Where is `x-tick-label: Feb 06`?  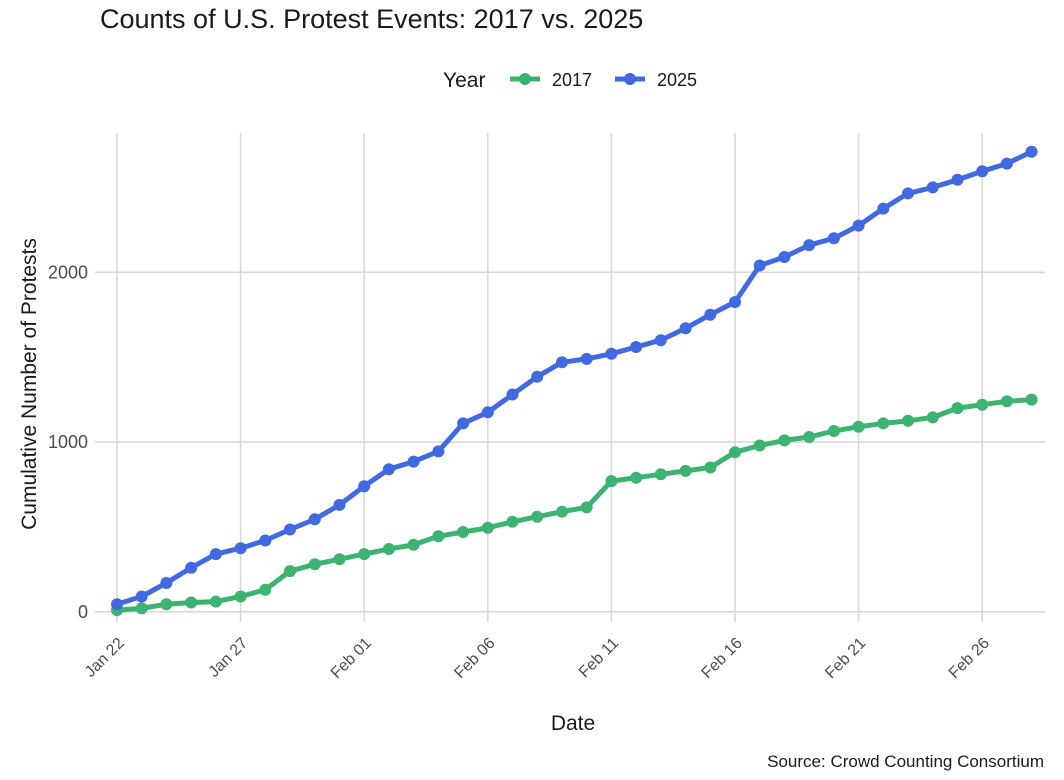
x-tick-label: Feb 06 is located at coordinates (474, 658).